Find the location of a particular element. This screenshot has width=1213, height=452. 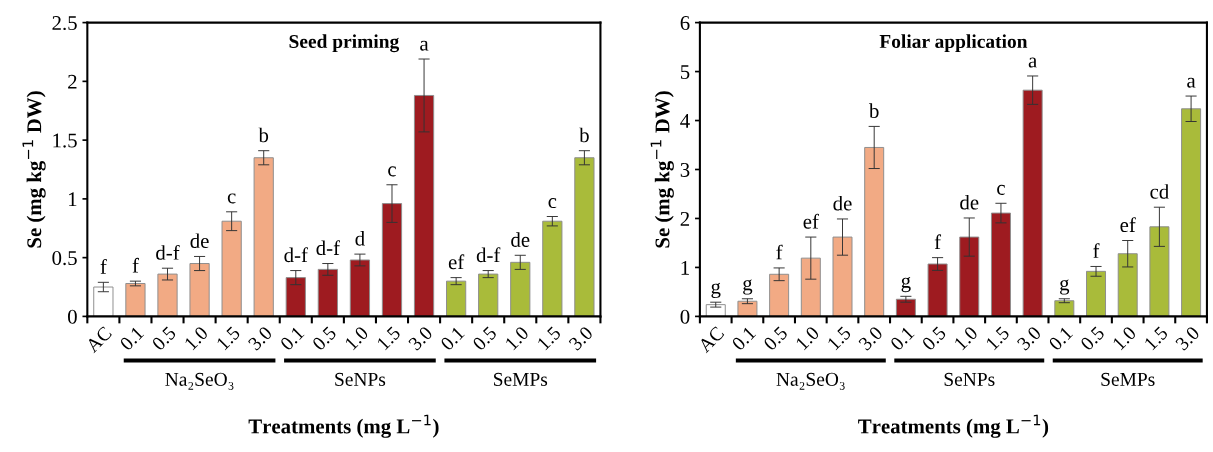

y-axis-title: Se (mg kg$^{−1}$ DW) is located at coordinates (34, 169).